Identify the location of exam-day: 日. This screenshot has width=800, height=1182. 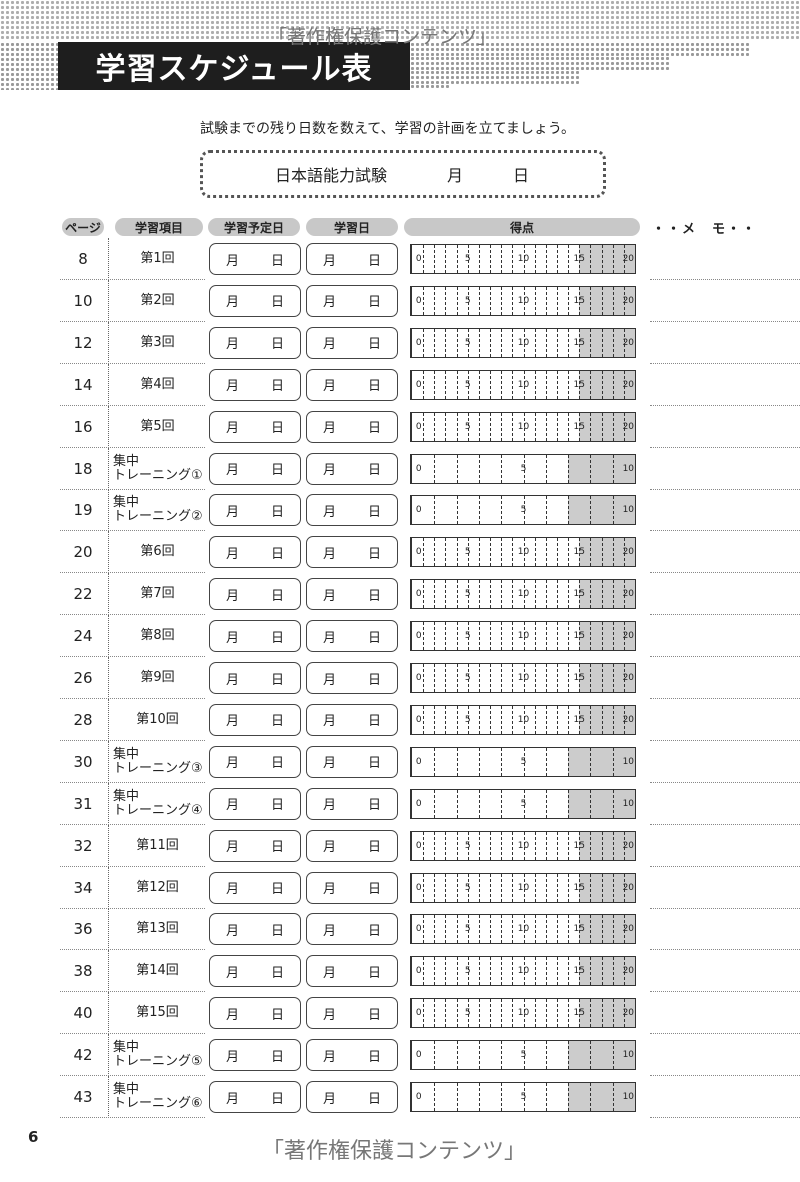
(521, 175).